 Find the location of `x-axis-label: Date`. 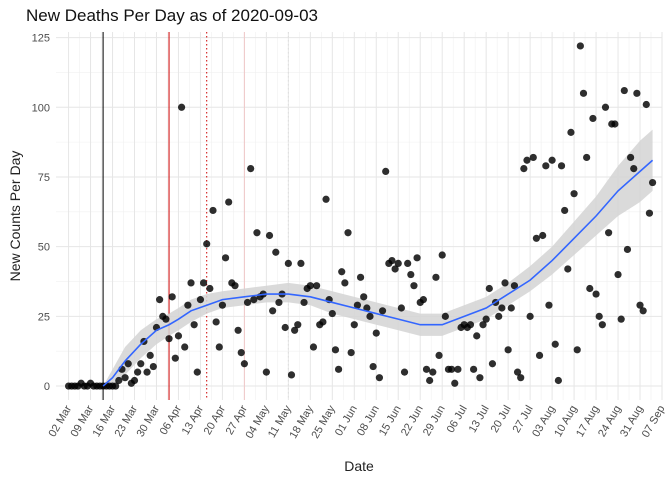

x-axis-label: Date is located at coordinates (359, 466).